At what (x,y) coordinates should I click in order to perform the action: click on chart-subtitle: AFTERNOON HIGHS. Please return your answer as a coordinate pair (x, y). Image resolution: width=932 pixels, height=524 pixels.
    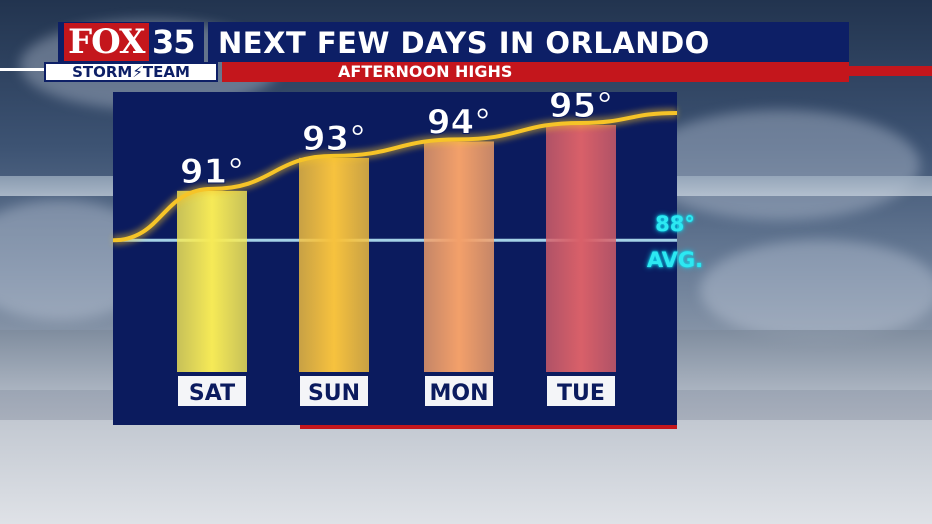
    Looking at the image, I should click on (425, 71).